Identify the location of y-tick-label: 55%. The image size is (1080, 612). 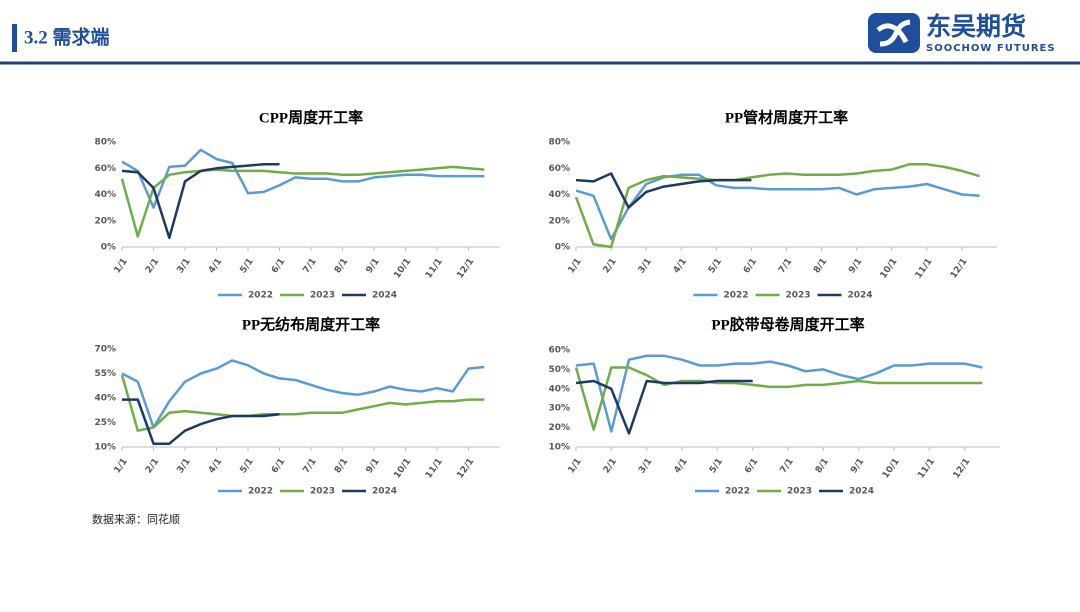
(105, 374).